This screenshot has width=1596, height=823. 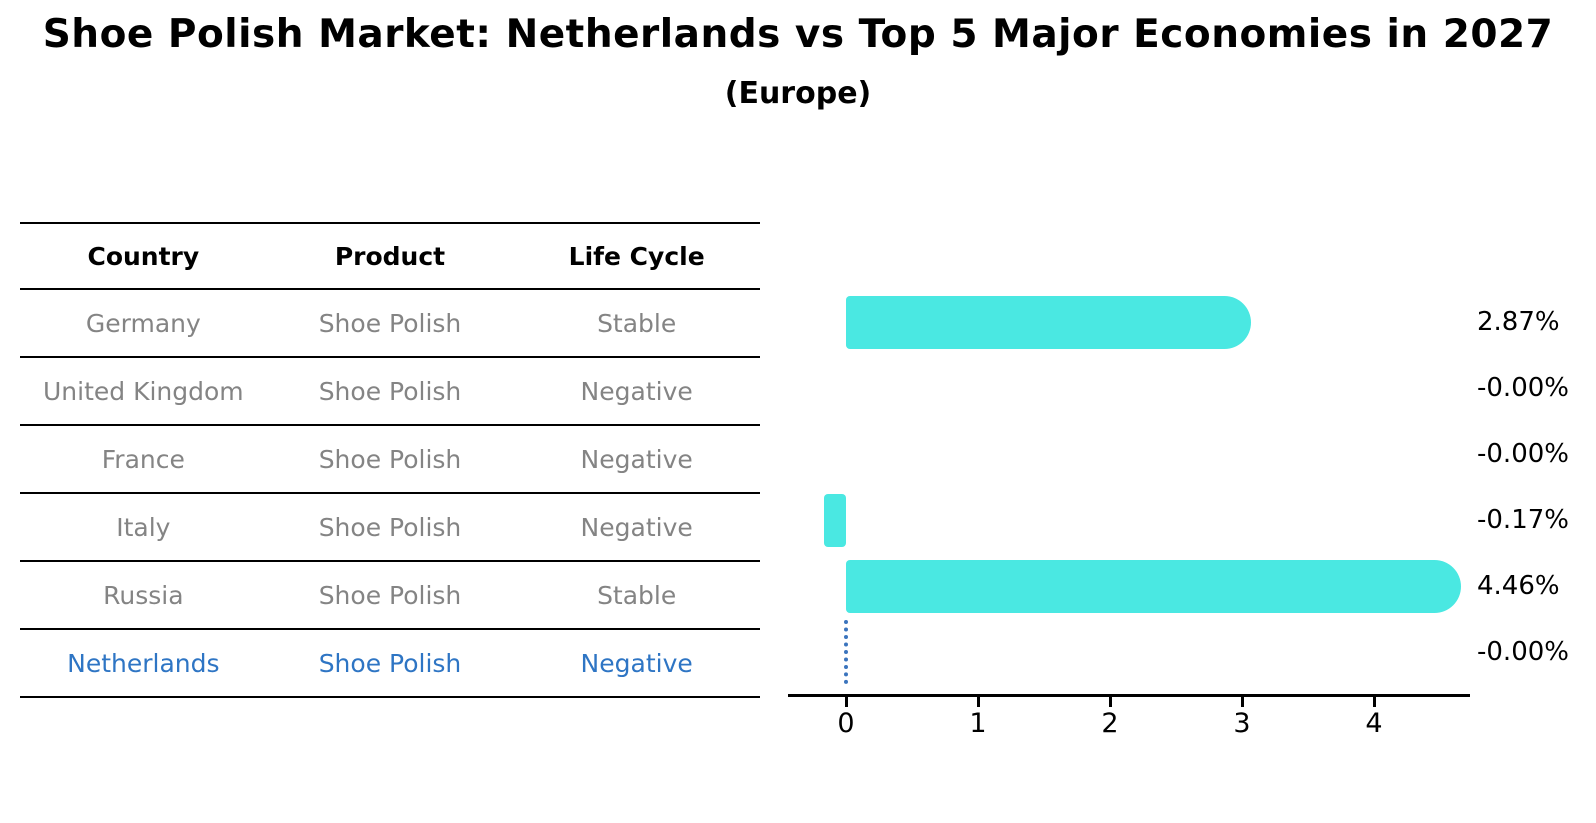 I want to click on table-row: United Kingdom Shoe Polish Negative, so click(x=390, y=391).